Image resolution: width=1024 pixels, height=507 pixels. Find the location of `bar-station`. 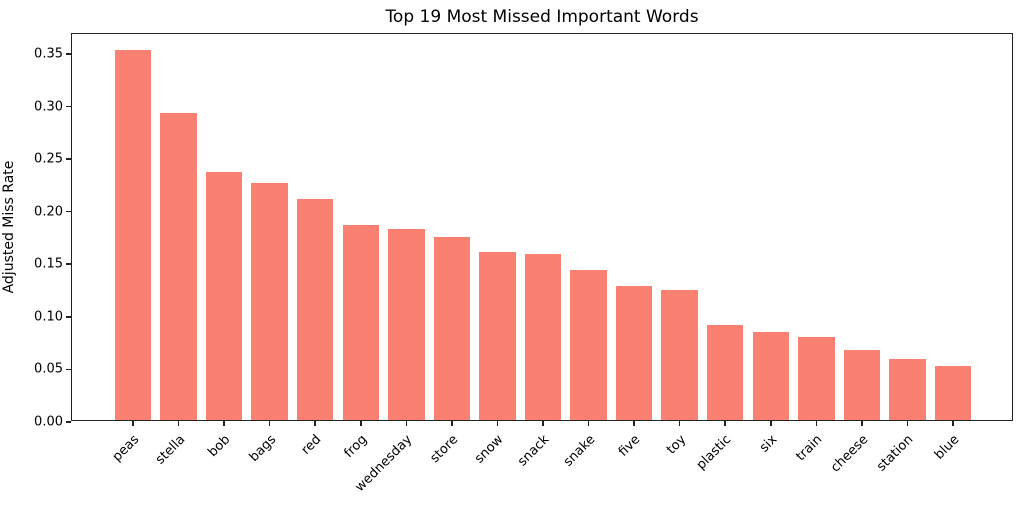

bar-station is located at coordinates (907, 389).